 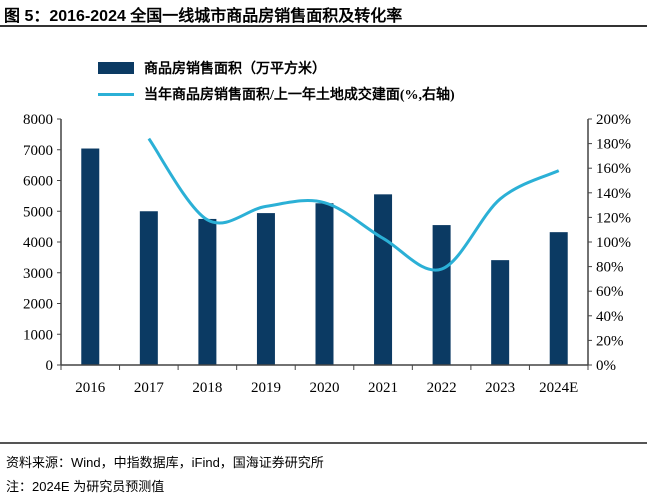 I want to click on legend-item-line: 当年商品房销售面积/上一年土地成交建面(%,右轴), so click(x=276, y=94).